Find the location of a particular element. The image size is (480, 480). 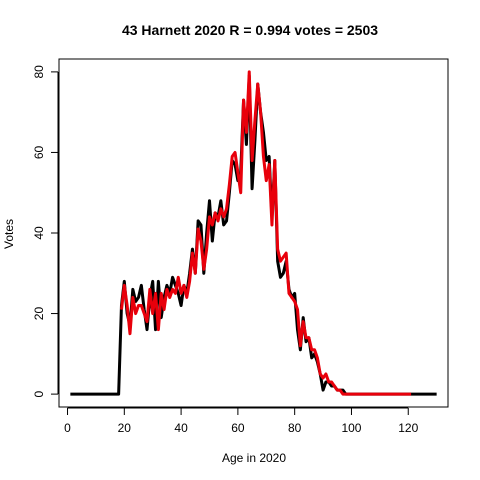

x-tick-label: 20 is located at coordinates (125, 428).